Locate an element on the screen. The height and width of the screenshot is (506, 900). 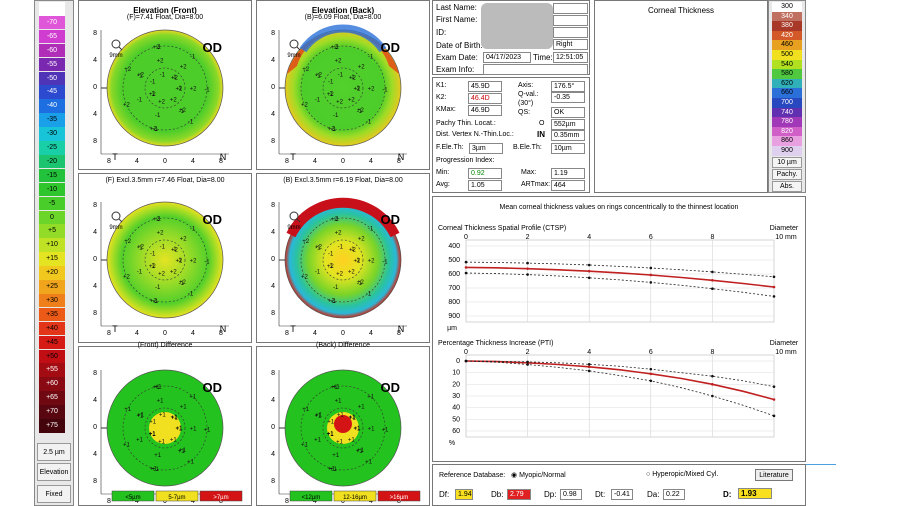
panel-title: Elevation (Back) is located at coordinates (343, 10).